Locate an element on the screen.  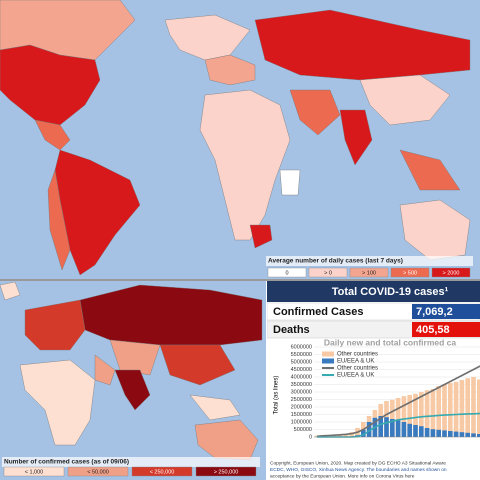
stat-value: 405,58 is located at coordinates (433, 330).